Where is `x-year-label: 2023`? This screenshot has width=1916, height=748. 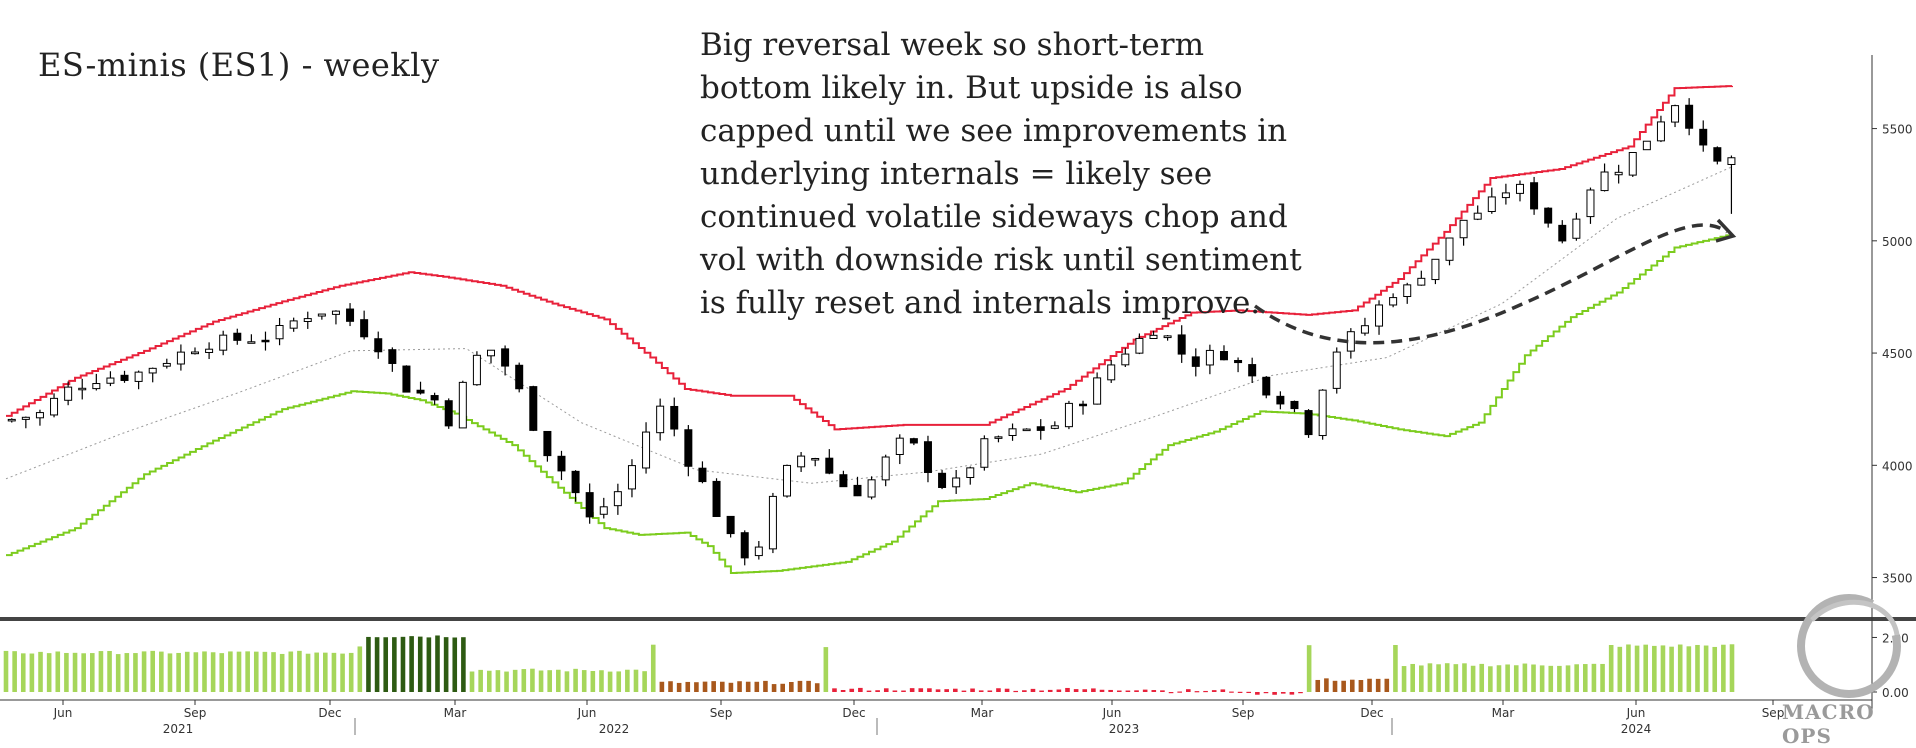 x-year-label: 2023 is located at coordinates (1124, 728).